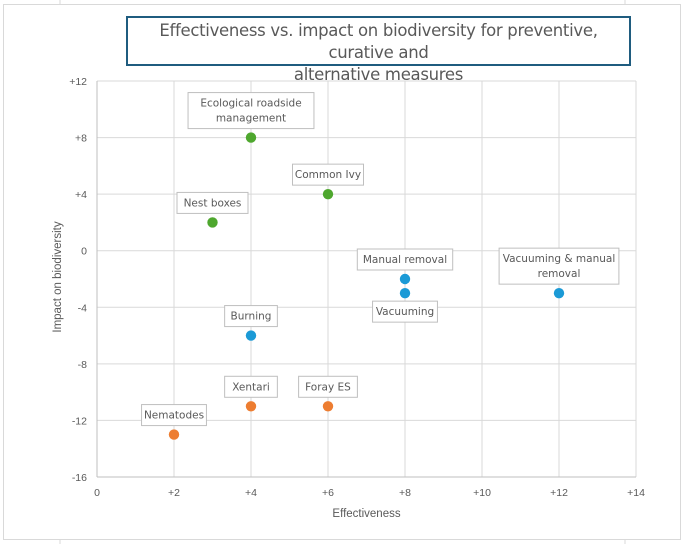  Describe the element at coordinates (251, 119) in the screenshot. I see `data-label: management` at that location.